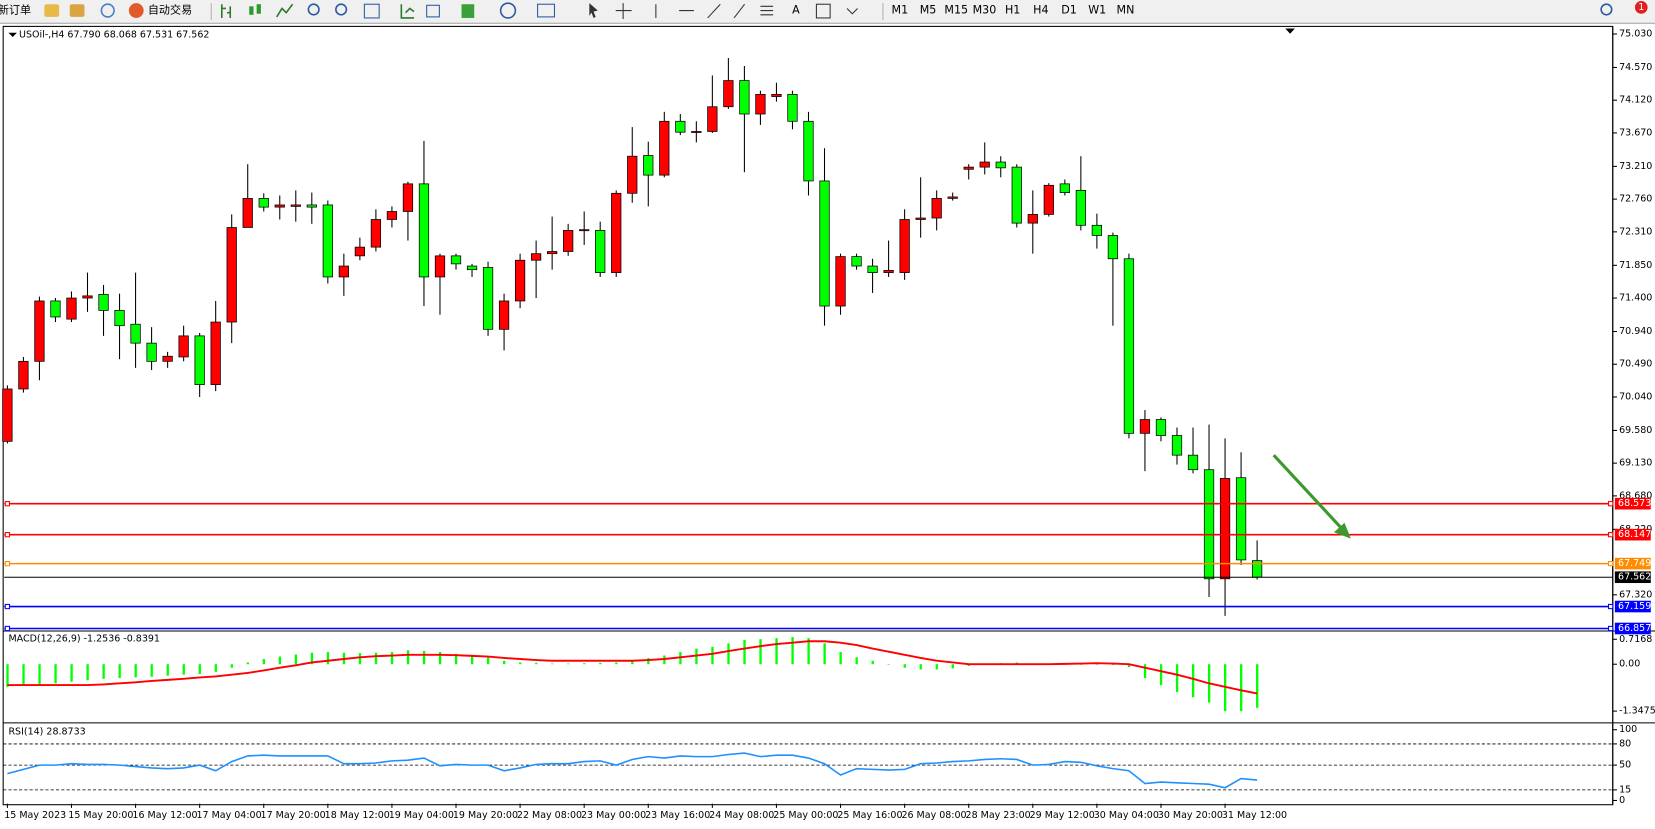 The image size is (1655, 829). I want to click on zoom-in-icon, so click(313, 9).